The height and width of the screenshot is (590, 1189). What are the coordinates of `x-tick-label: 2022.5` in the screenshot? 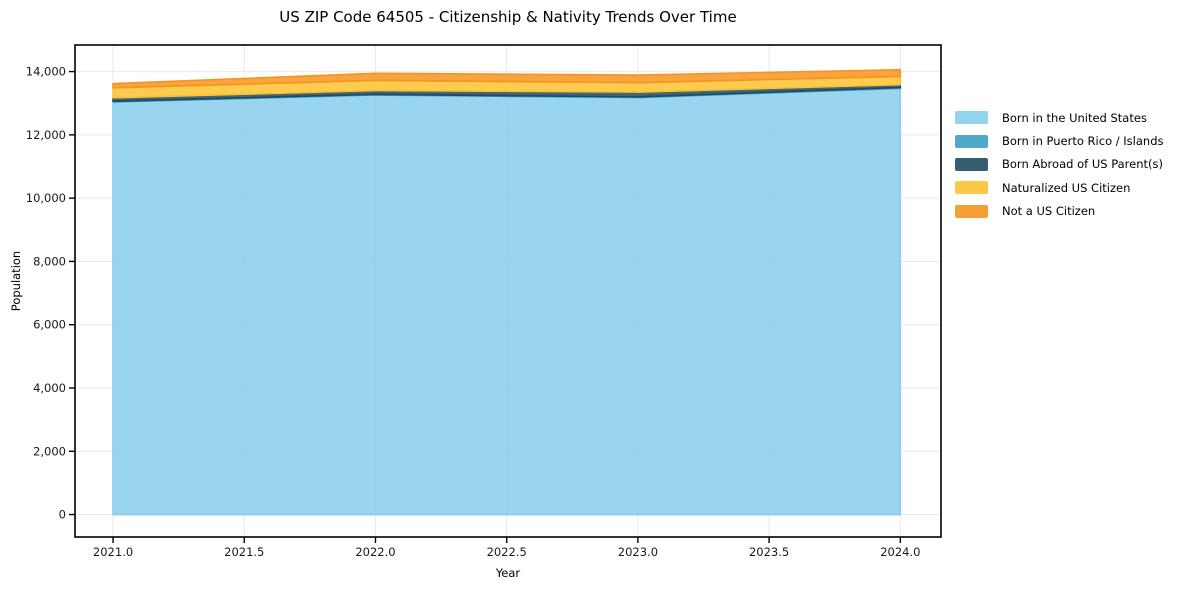 It's located at (507, 552).